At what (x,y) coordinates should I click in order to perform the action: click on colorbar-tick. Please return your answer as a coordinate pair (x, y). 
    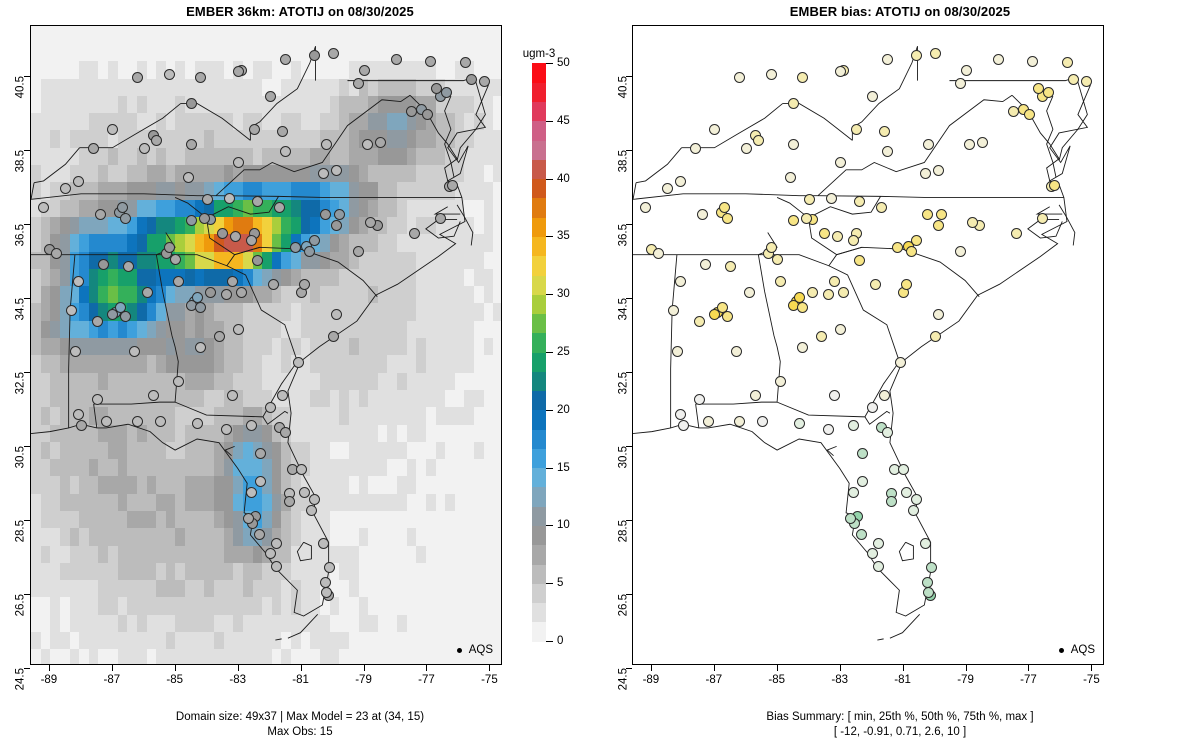
    Looking at the image, I should click on (549, 63).